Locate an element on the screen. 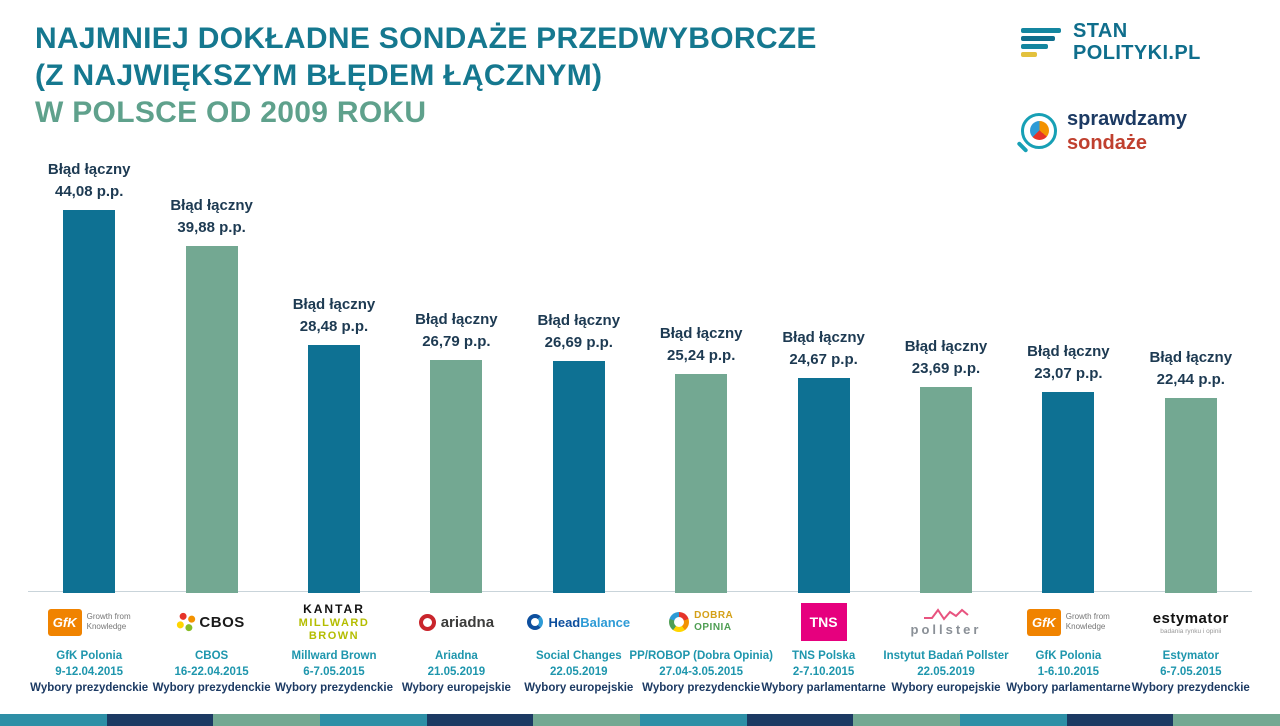 This screenshot has width=1280, height=726. pollster-name: GfK Polonia is located at coordinates (1068, 656).